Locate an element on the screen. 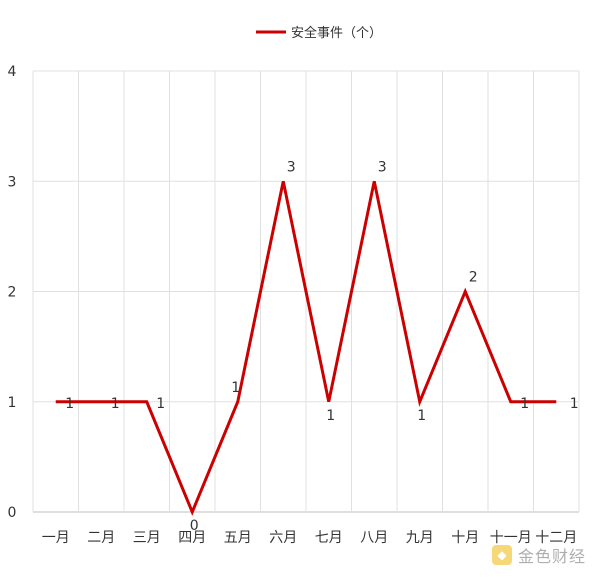  y-tick-label: 4 is located at coordinates (12, 72).